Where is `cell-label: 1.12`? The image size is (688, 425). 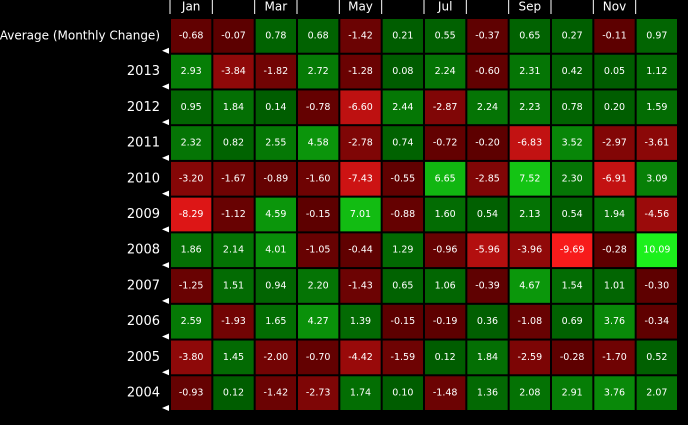 cell-label: 1.12 is located at coordinates (656, 71).